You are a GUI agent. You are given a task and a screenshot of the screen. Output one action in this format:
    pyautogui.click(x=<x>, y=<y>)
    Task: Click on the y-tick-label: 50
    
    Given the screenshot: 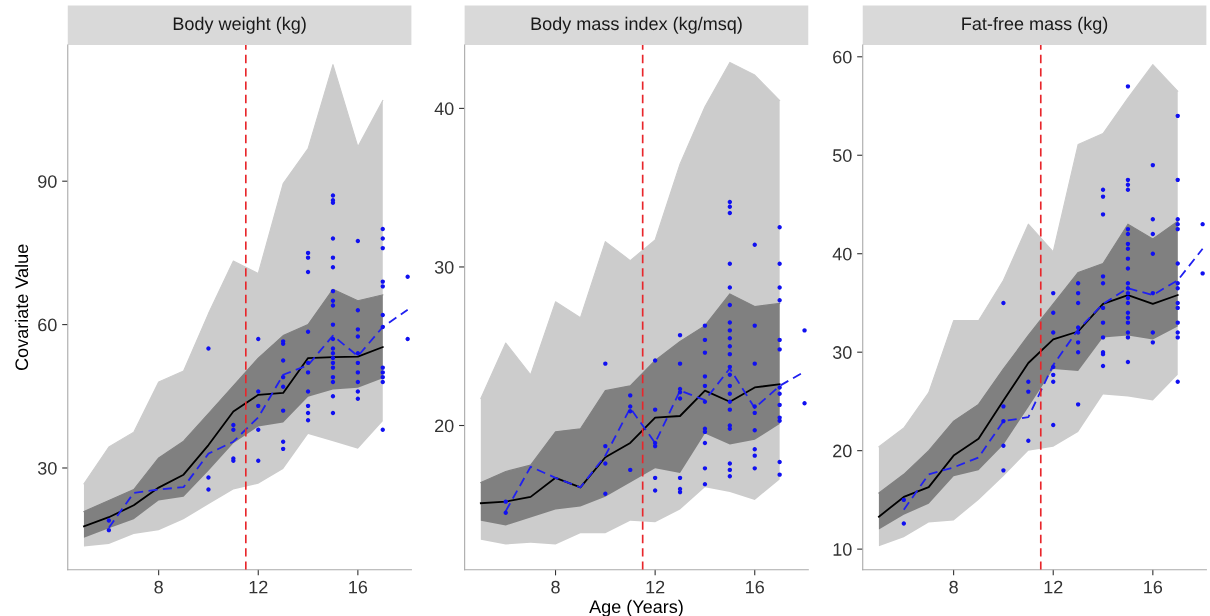 What is the action you would take?
    pyautogui.click(x=842, y=155)
    